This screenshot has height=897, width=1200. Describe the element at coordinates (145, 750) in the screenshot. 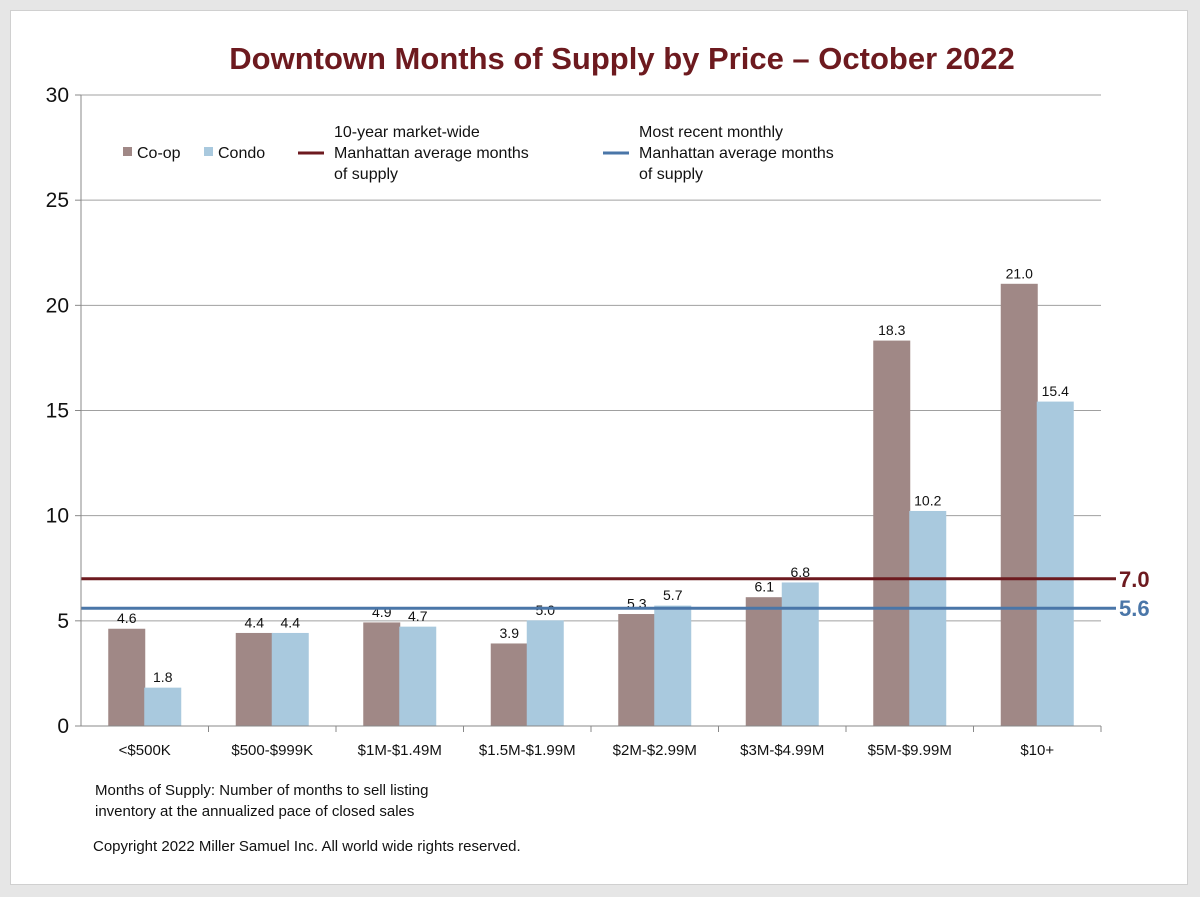

I see `x-category-label: <$500K` at that location.